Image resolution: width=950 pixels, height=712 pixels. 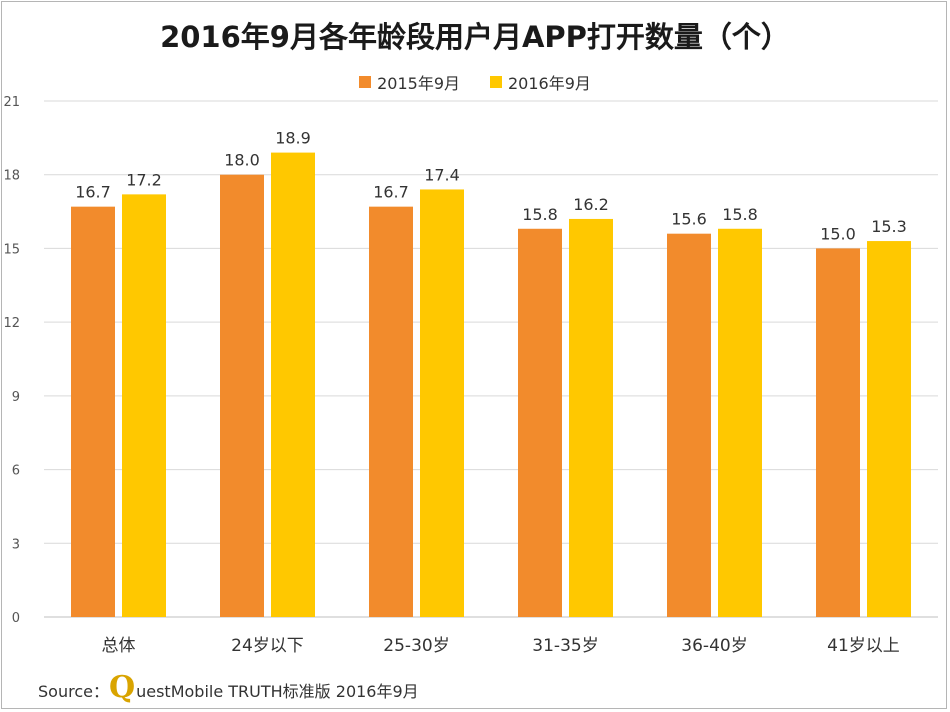 What do you see at coordinates (565, 646) in the screenshot?
I see `x-tick-label: 31-35岁` at bounding box center [565, 646].